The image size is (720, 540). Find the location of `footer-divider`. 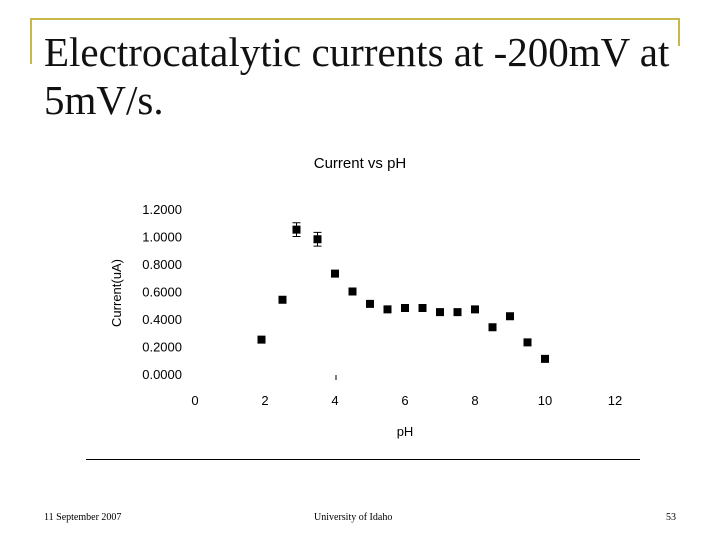

footer-divider is located at coordinates (363, 459).